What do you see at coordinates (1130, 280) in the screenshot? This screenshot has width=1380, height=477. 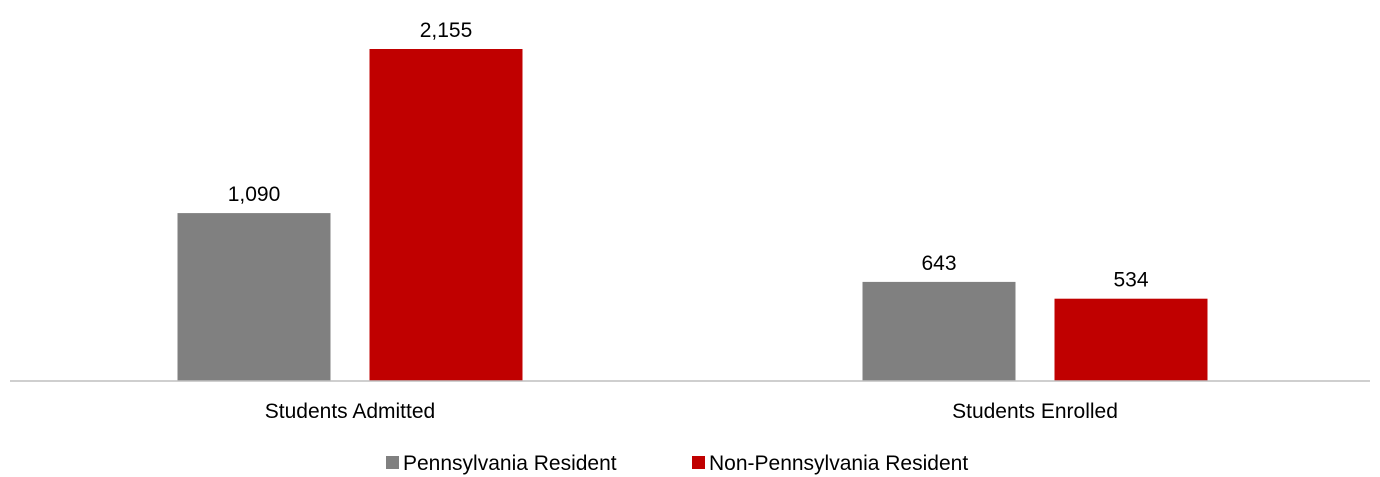 I see `data-label: 534` at bounding box center [1130, 280].